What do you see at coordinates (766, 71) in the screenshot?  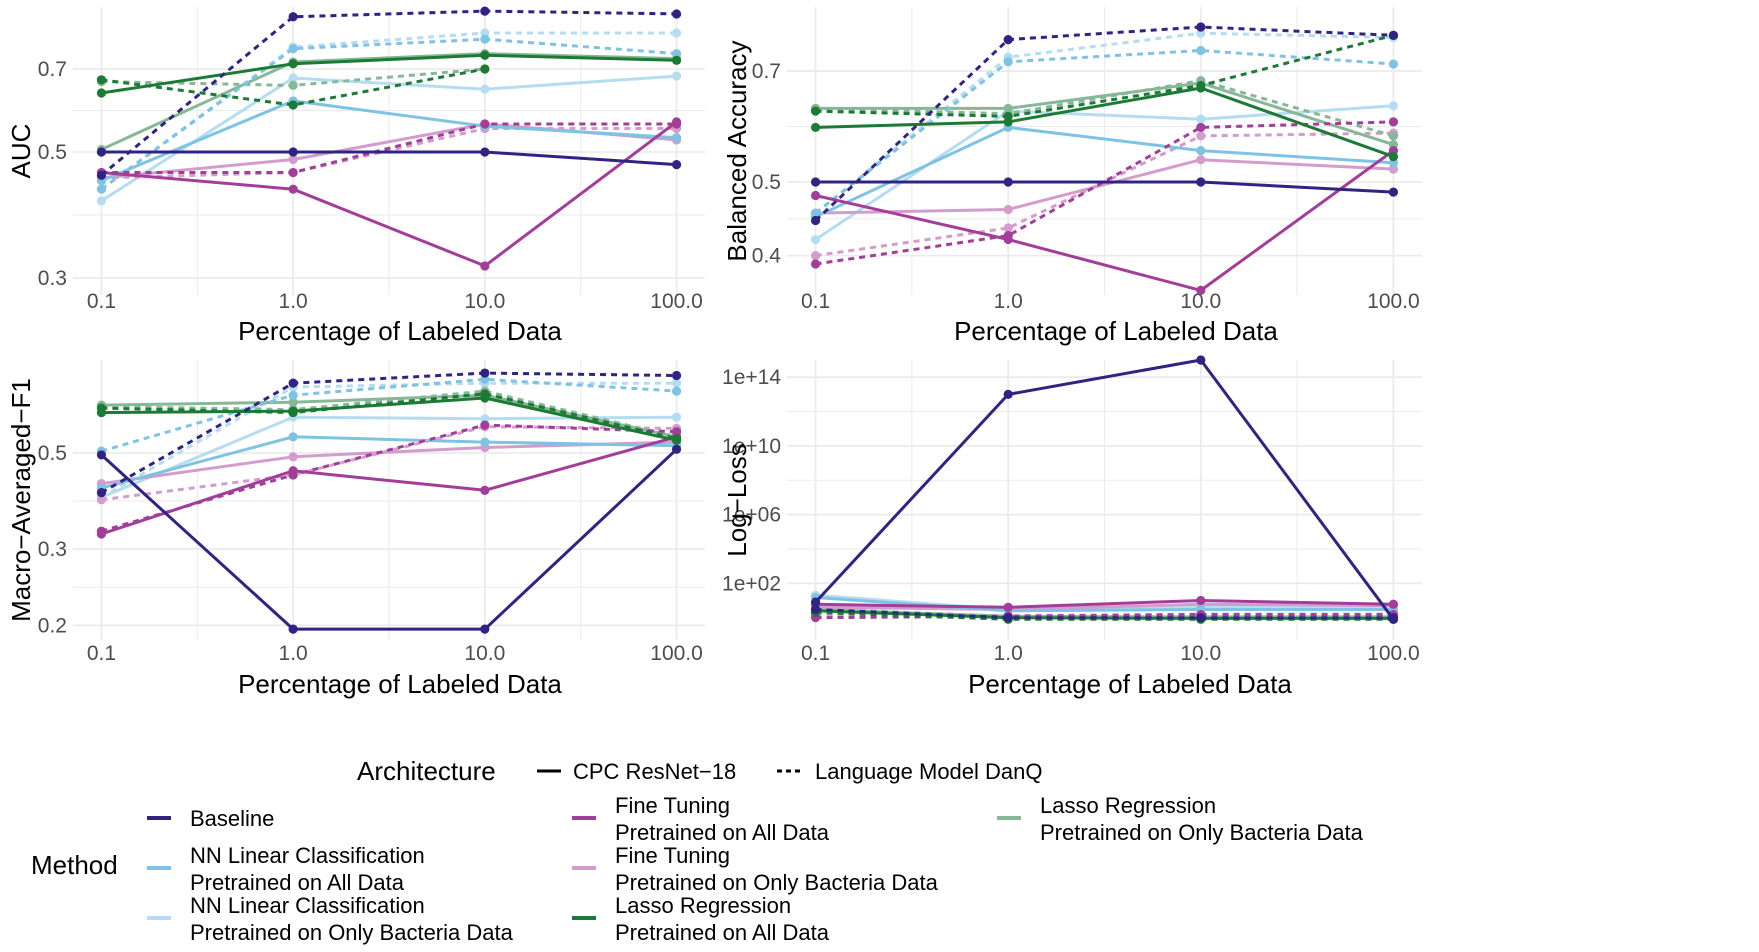 I see `y-tick-label: 0.7` at bounding box center [766, 71].